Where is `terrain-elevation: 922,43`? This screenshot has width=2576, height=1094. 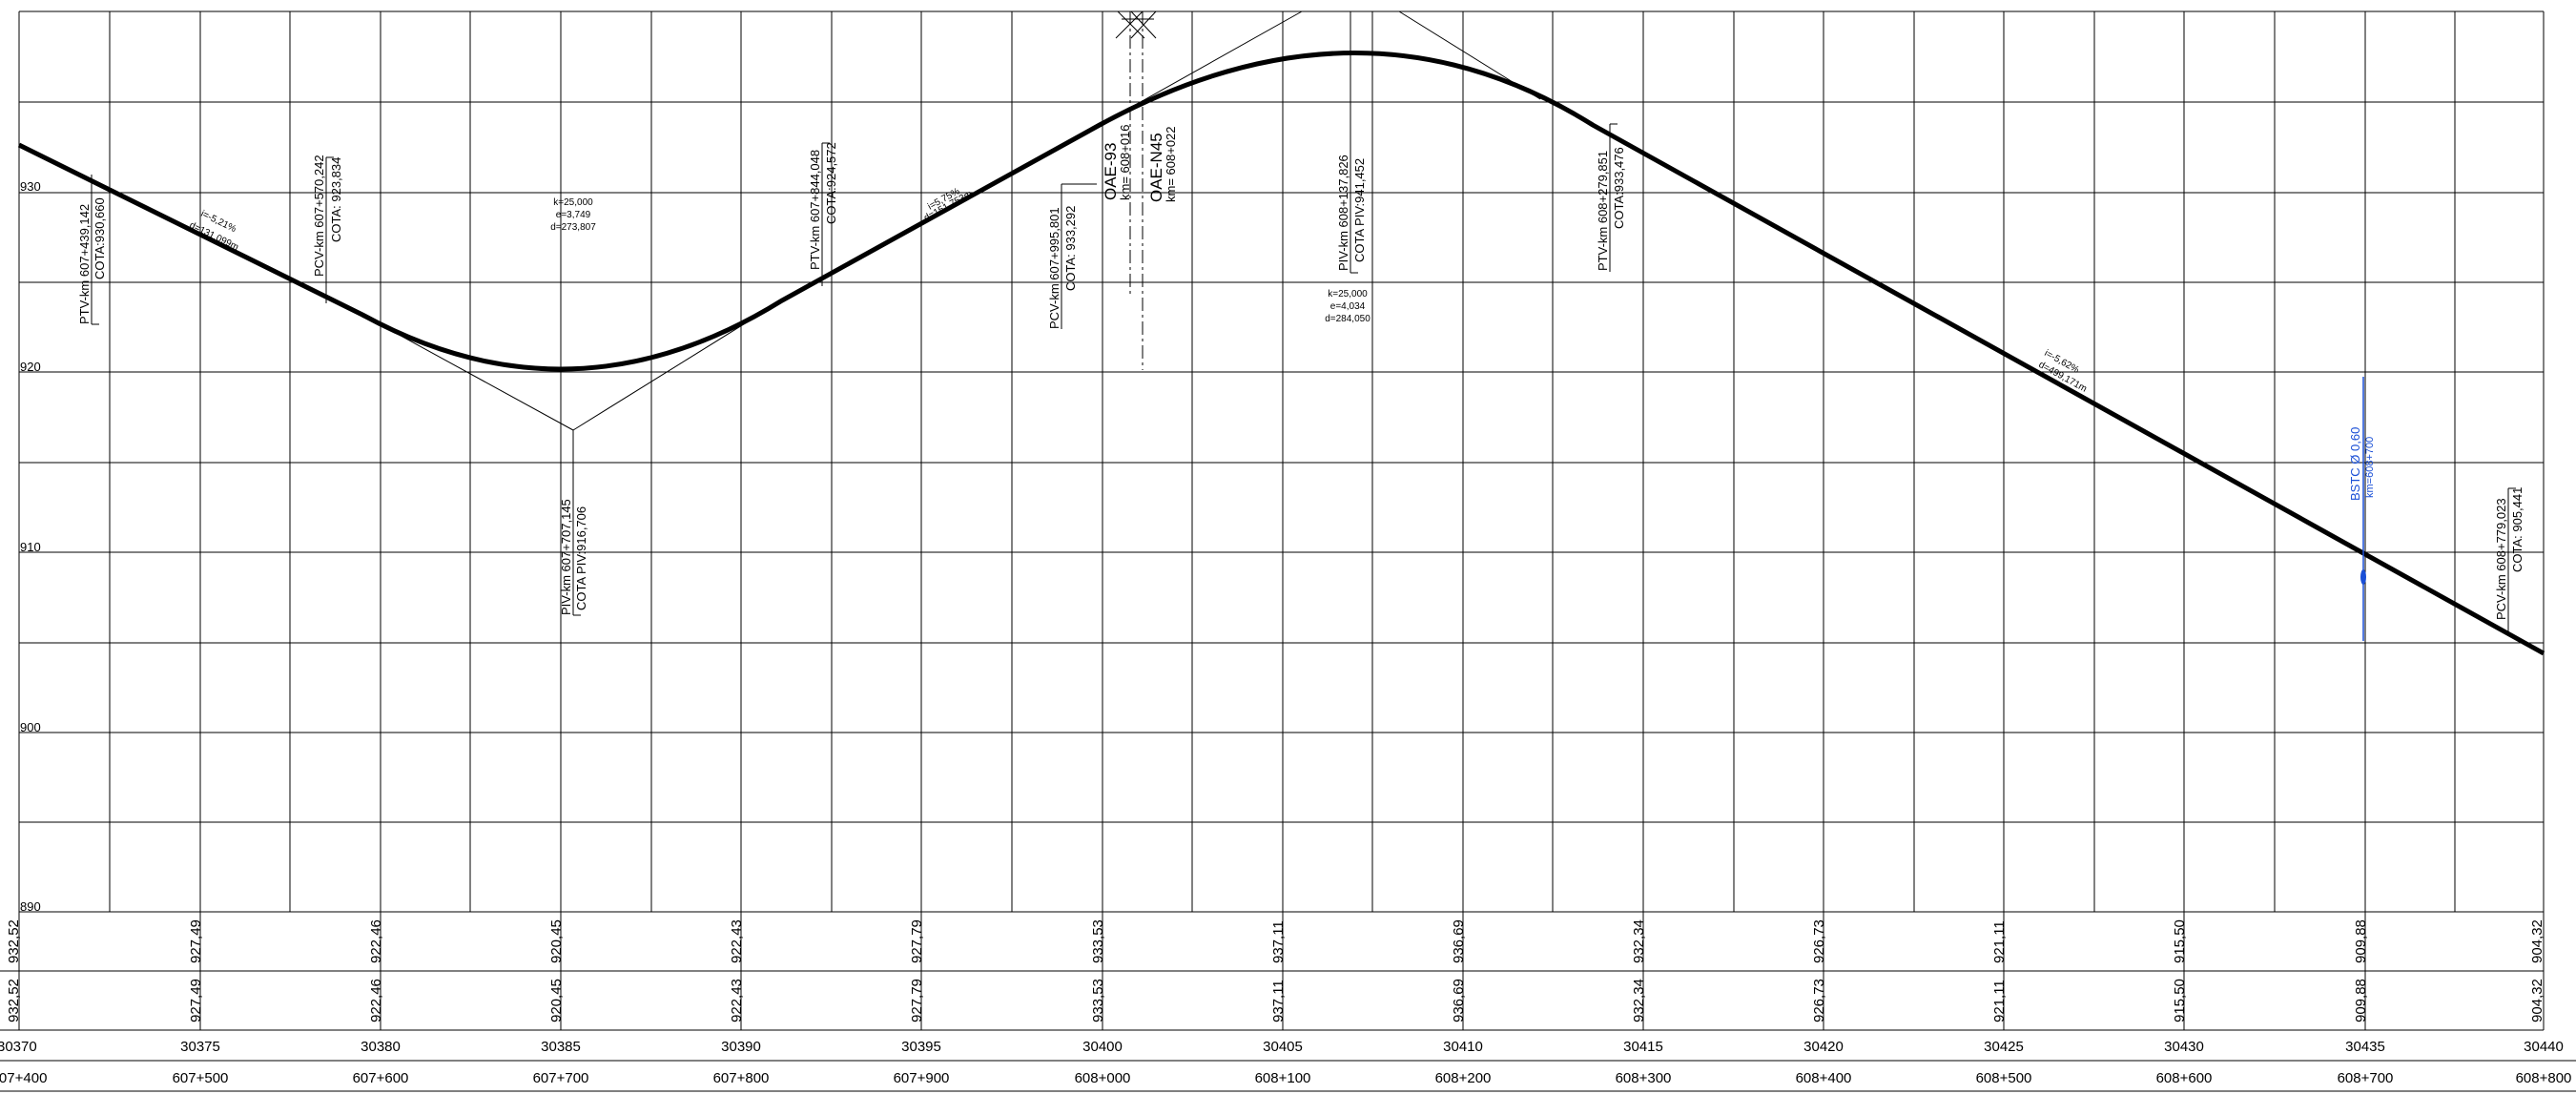 terrain-elevation: 922,43 is located at coordinates (737, 941).